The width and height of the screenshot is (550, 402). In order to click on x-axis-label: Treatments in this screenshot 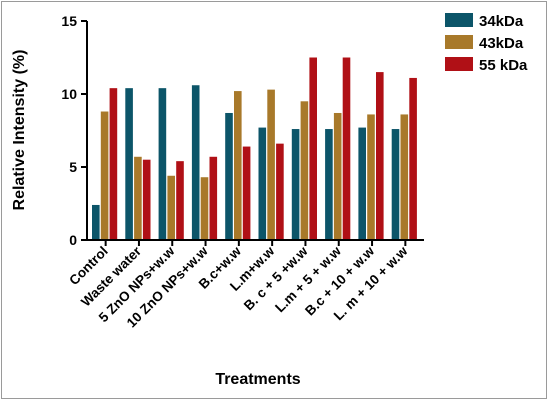, I will do `click(257, 379)`.